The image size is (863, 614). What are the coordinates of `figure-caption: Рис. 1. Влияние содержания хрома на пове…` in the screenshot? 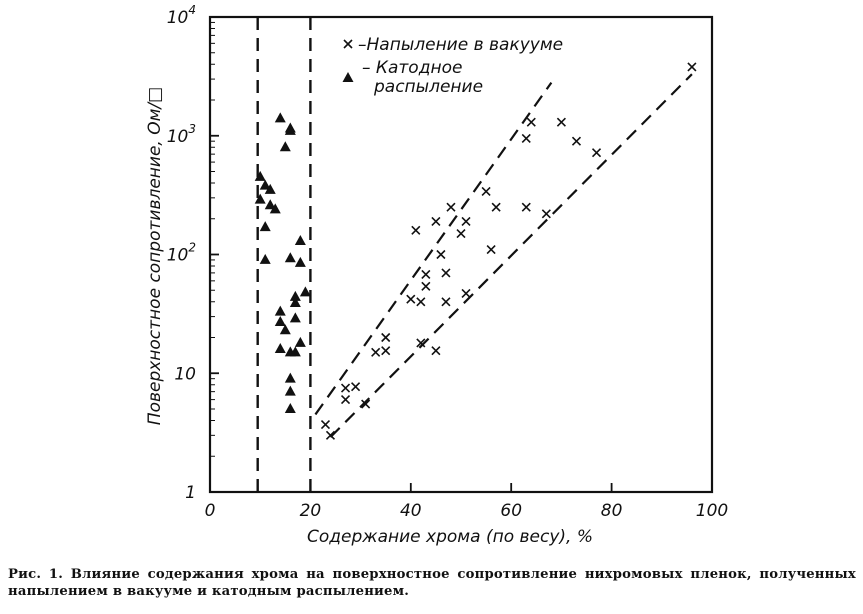 It's located at (432, 583).